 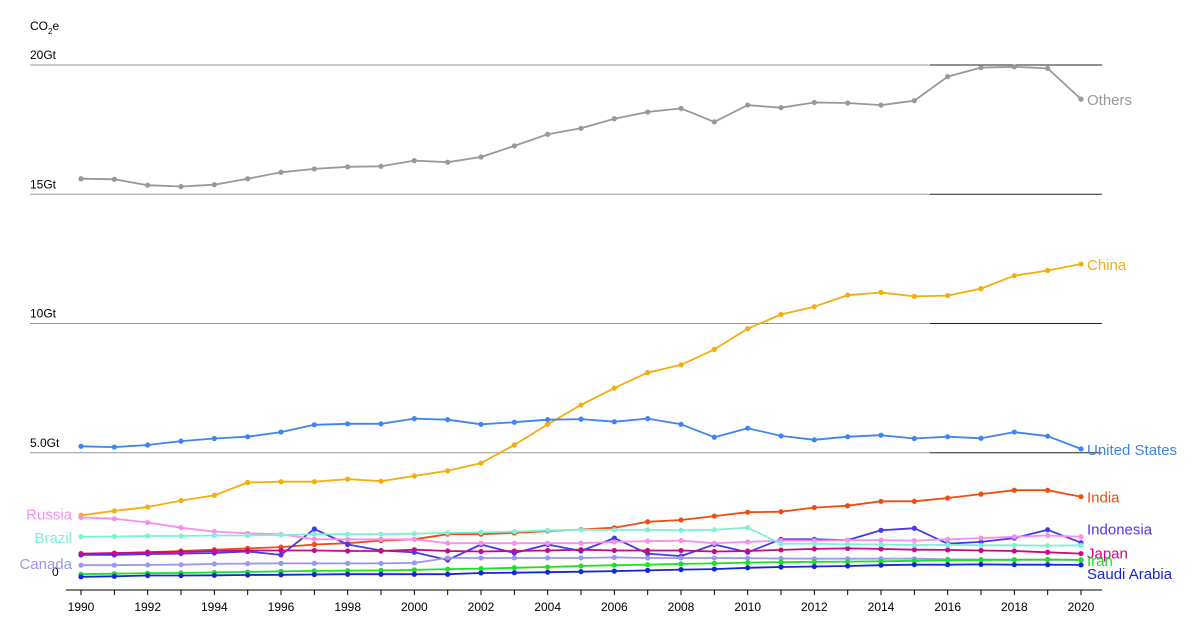 What do you see at coordinates (1081, 607) in the screenshot?
I see `x-tick-label: 2020` at bounding box center [1081, 607].